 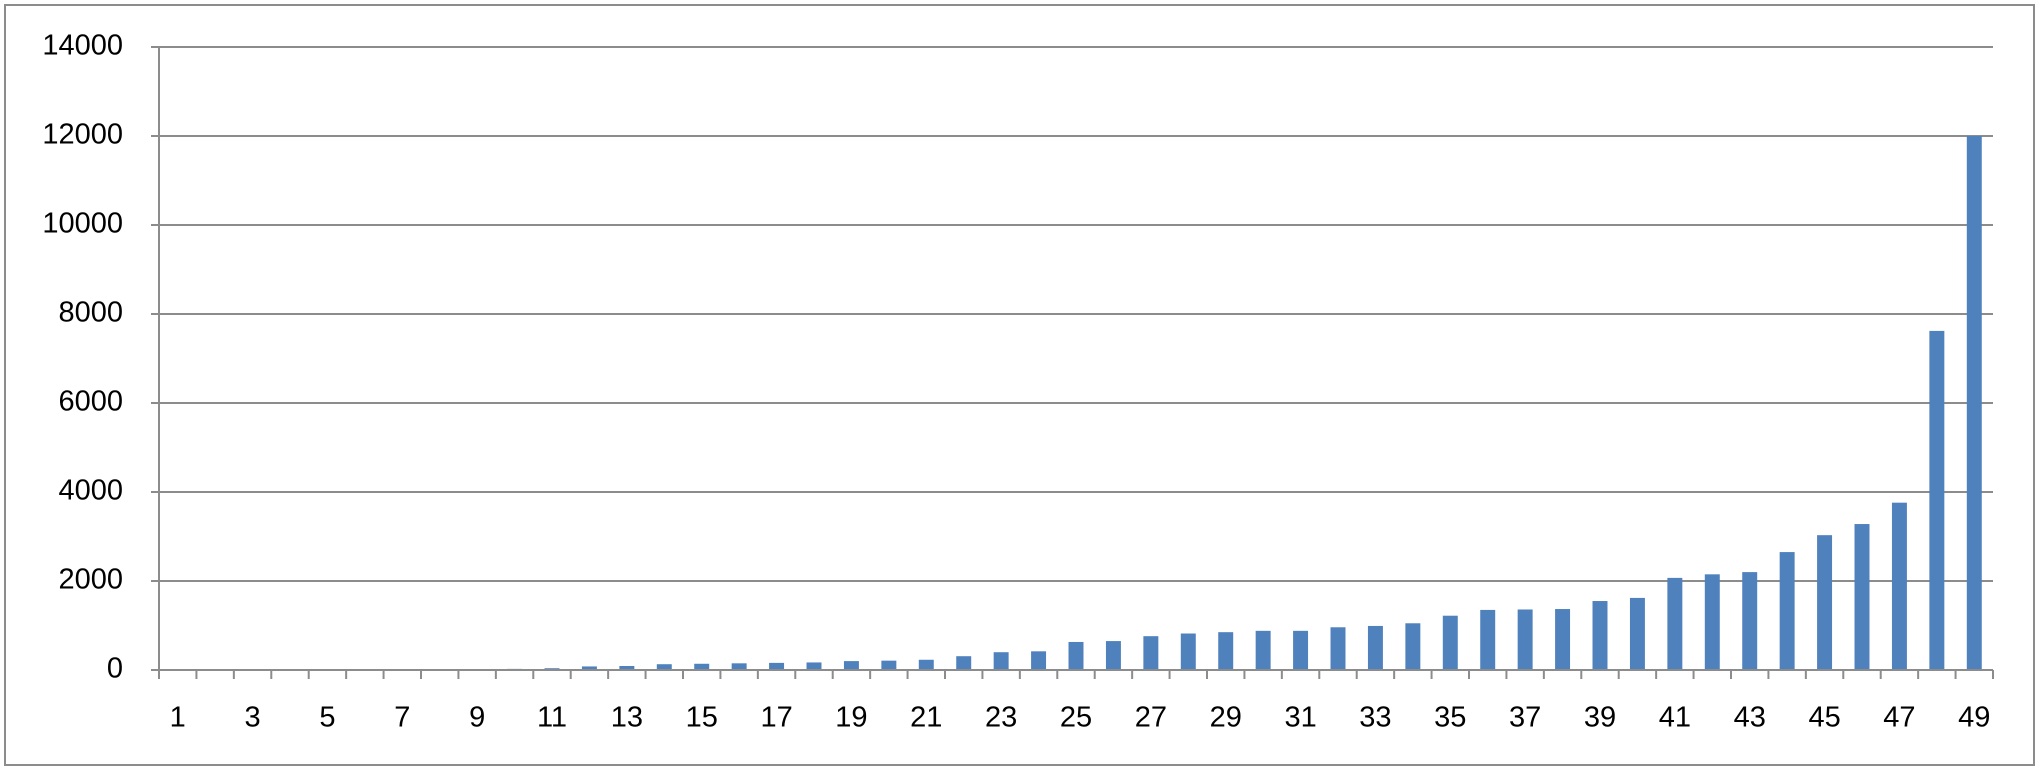 What do you see at coordinates (90, 402) in the screenshot?
I see `y-tick-label: 6000` at bounding box center [90, 402].